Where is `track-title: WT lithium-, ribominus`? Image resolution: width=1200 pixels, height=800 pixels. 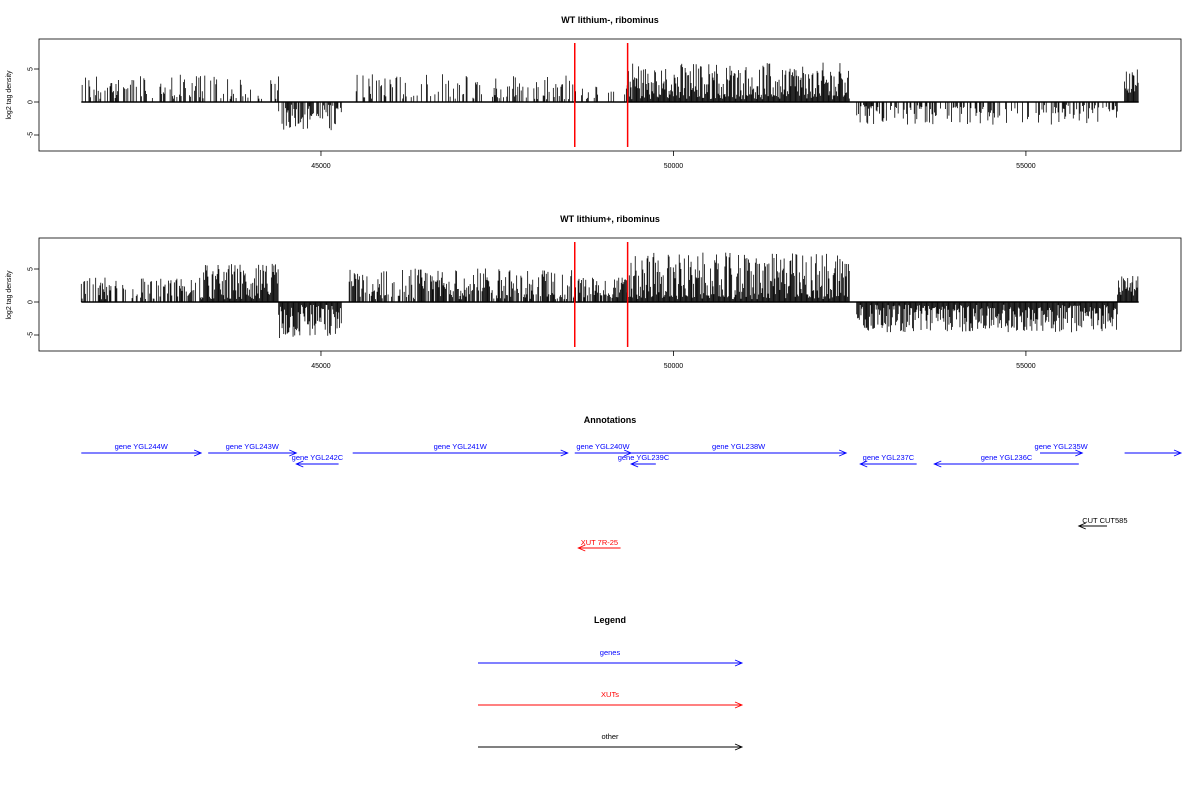
track-title: WT lithium-, ribominus is located at coordinates (610, 20).